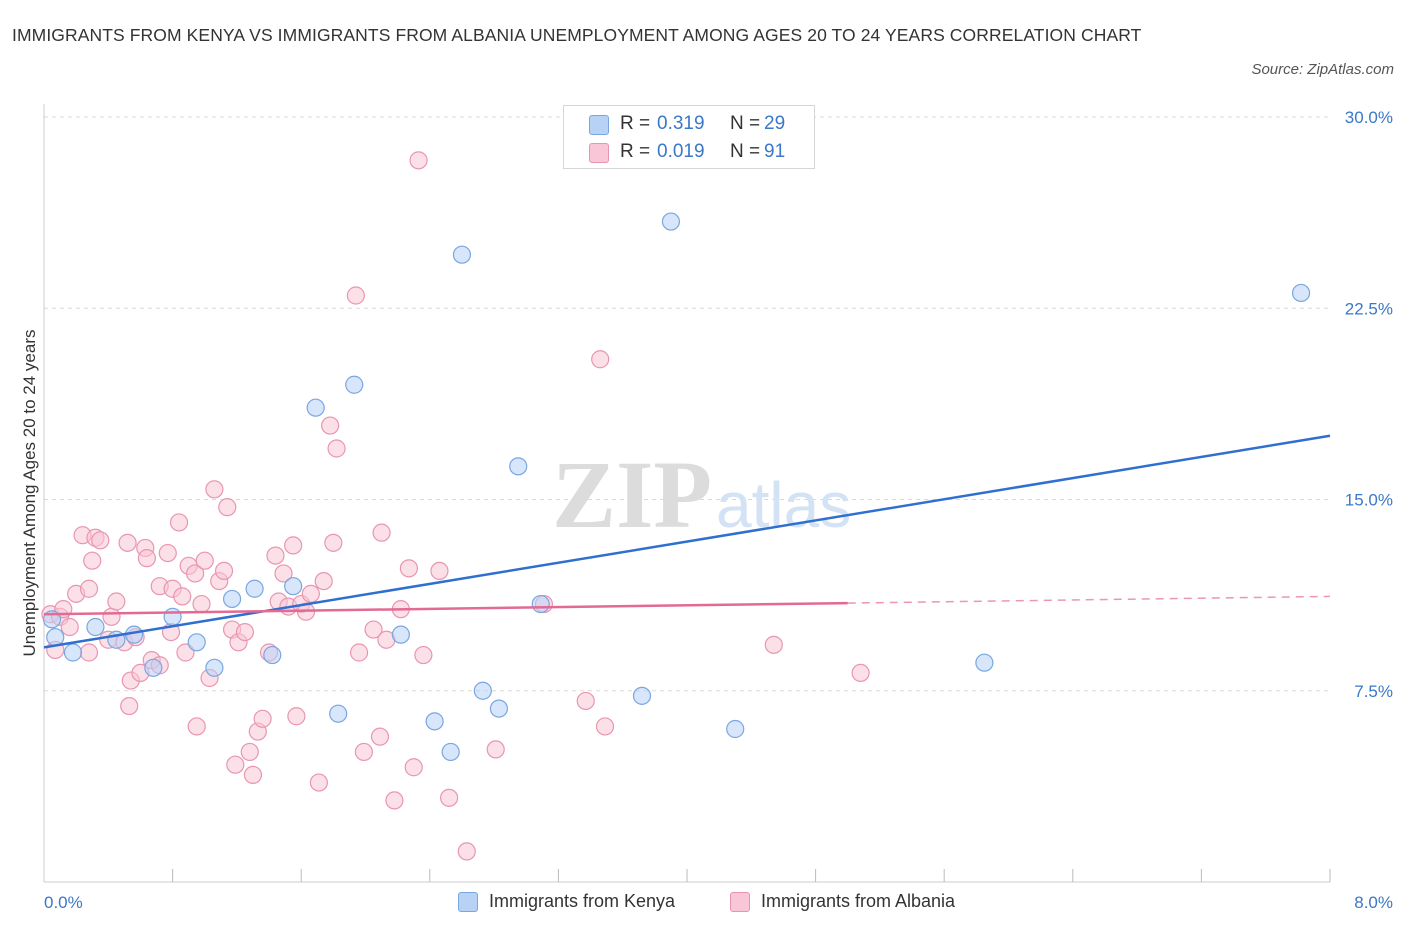  I want to click on r-value: 0.319, so click(681, 123).